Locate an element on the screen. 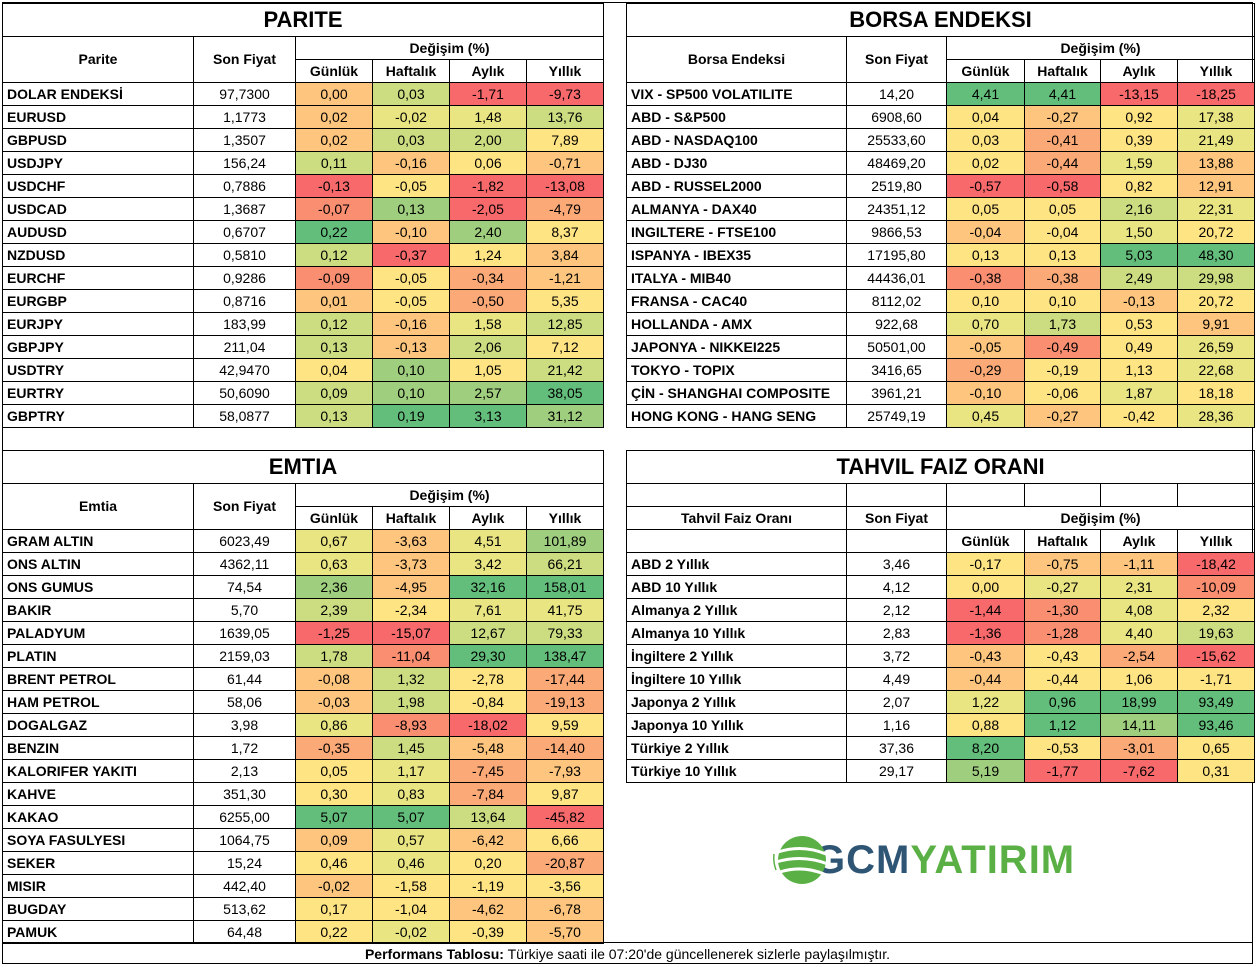 The width and height of the screenshot is (1256, 967). yearly-change-cell: 2,32 is located at coordinates (1216, 610).